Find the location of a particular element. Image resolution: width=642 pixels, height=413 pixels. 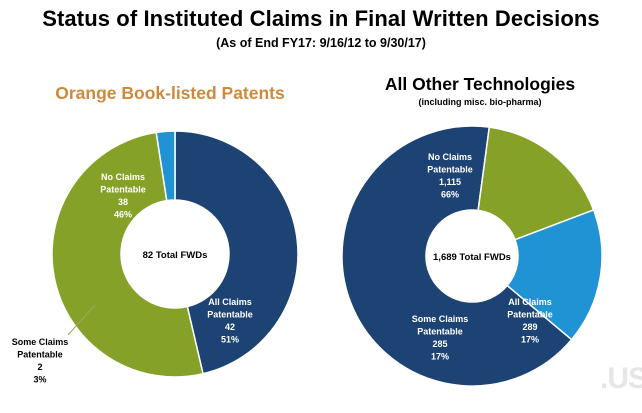

page-subtitle: (As of End FY17: 9/16/12 to 9/30/17) is located at coordinates (321, 43).